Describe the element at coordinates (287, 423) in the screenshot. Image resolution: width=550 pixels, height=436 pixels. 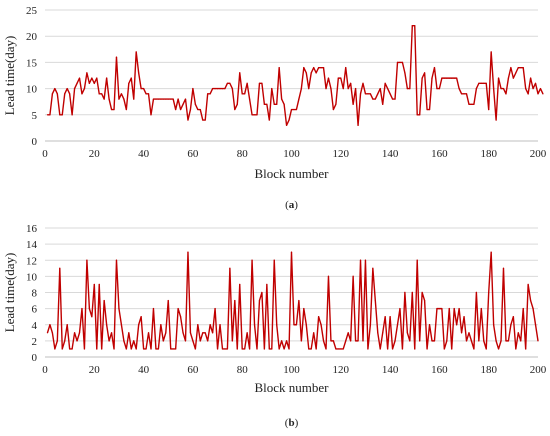
I see `caption-prefix: (` at that location.